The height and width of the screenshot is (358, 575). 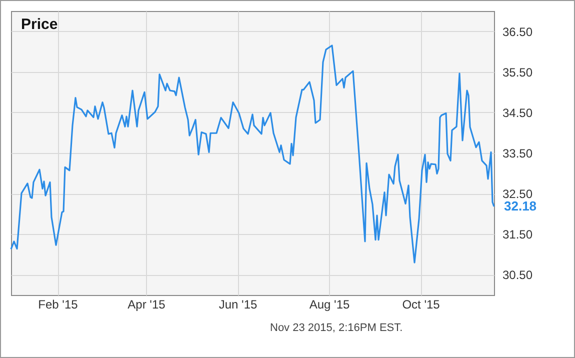 I want to click on y-tick-label: 35.50, so click(x=517, y=72).